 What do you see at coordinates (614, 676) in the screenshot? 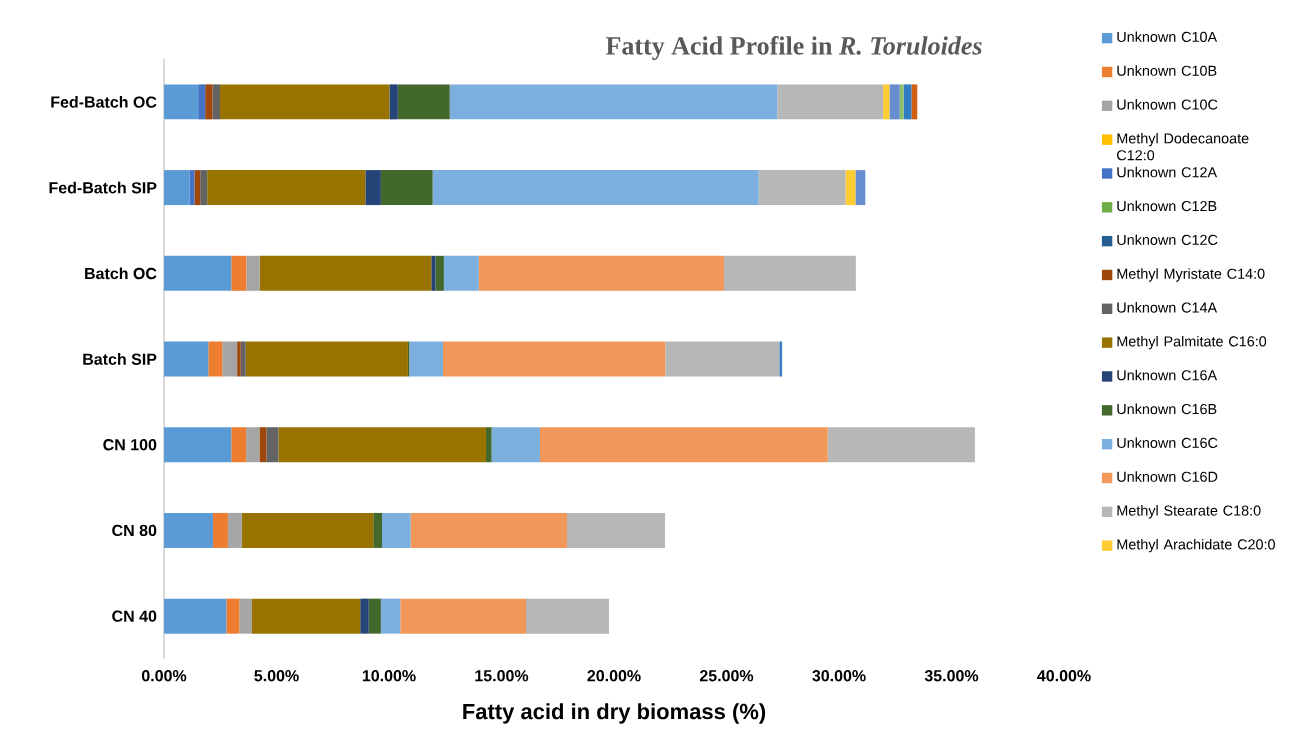
I see `x-tick-label: 20.00%` at bounding box center [614, 676].